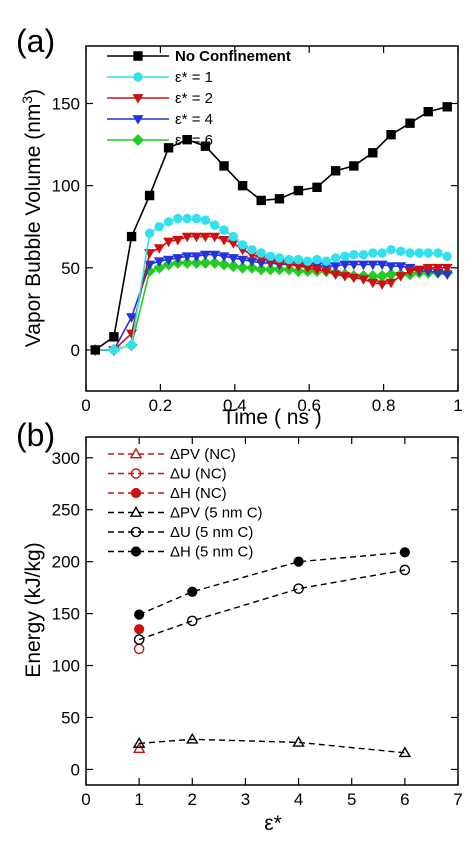 The image size is (474, 854). What do you see at coordinates (85, 405) in the screenshot?
I see `panel-a-x-tick-label: 0` at bounding box center [85, 405].